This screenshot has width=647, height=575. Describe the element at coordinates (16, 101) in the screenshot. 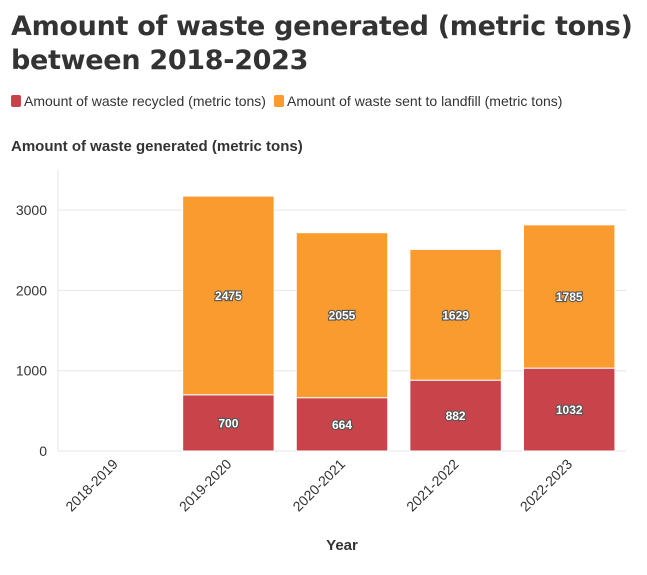

I see `legend-swatch-recycled` at that location.